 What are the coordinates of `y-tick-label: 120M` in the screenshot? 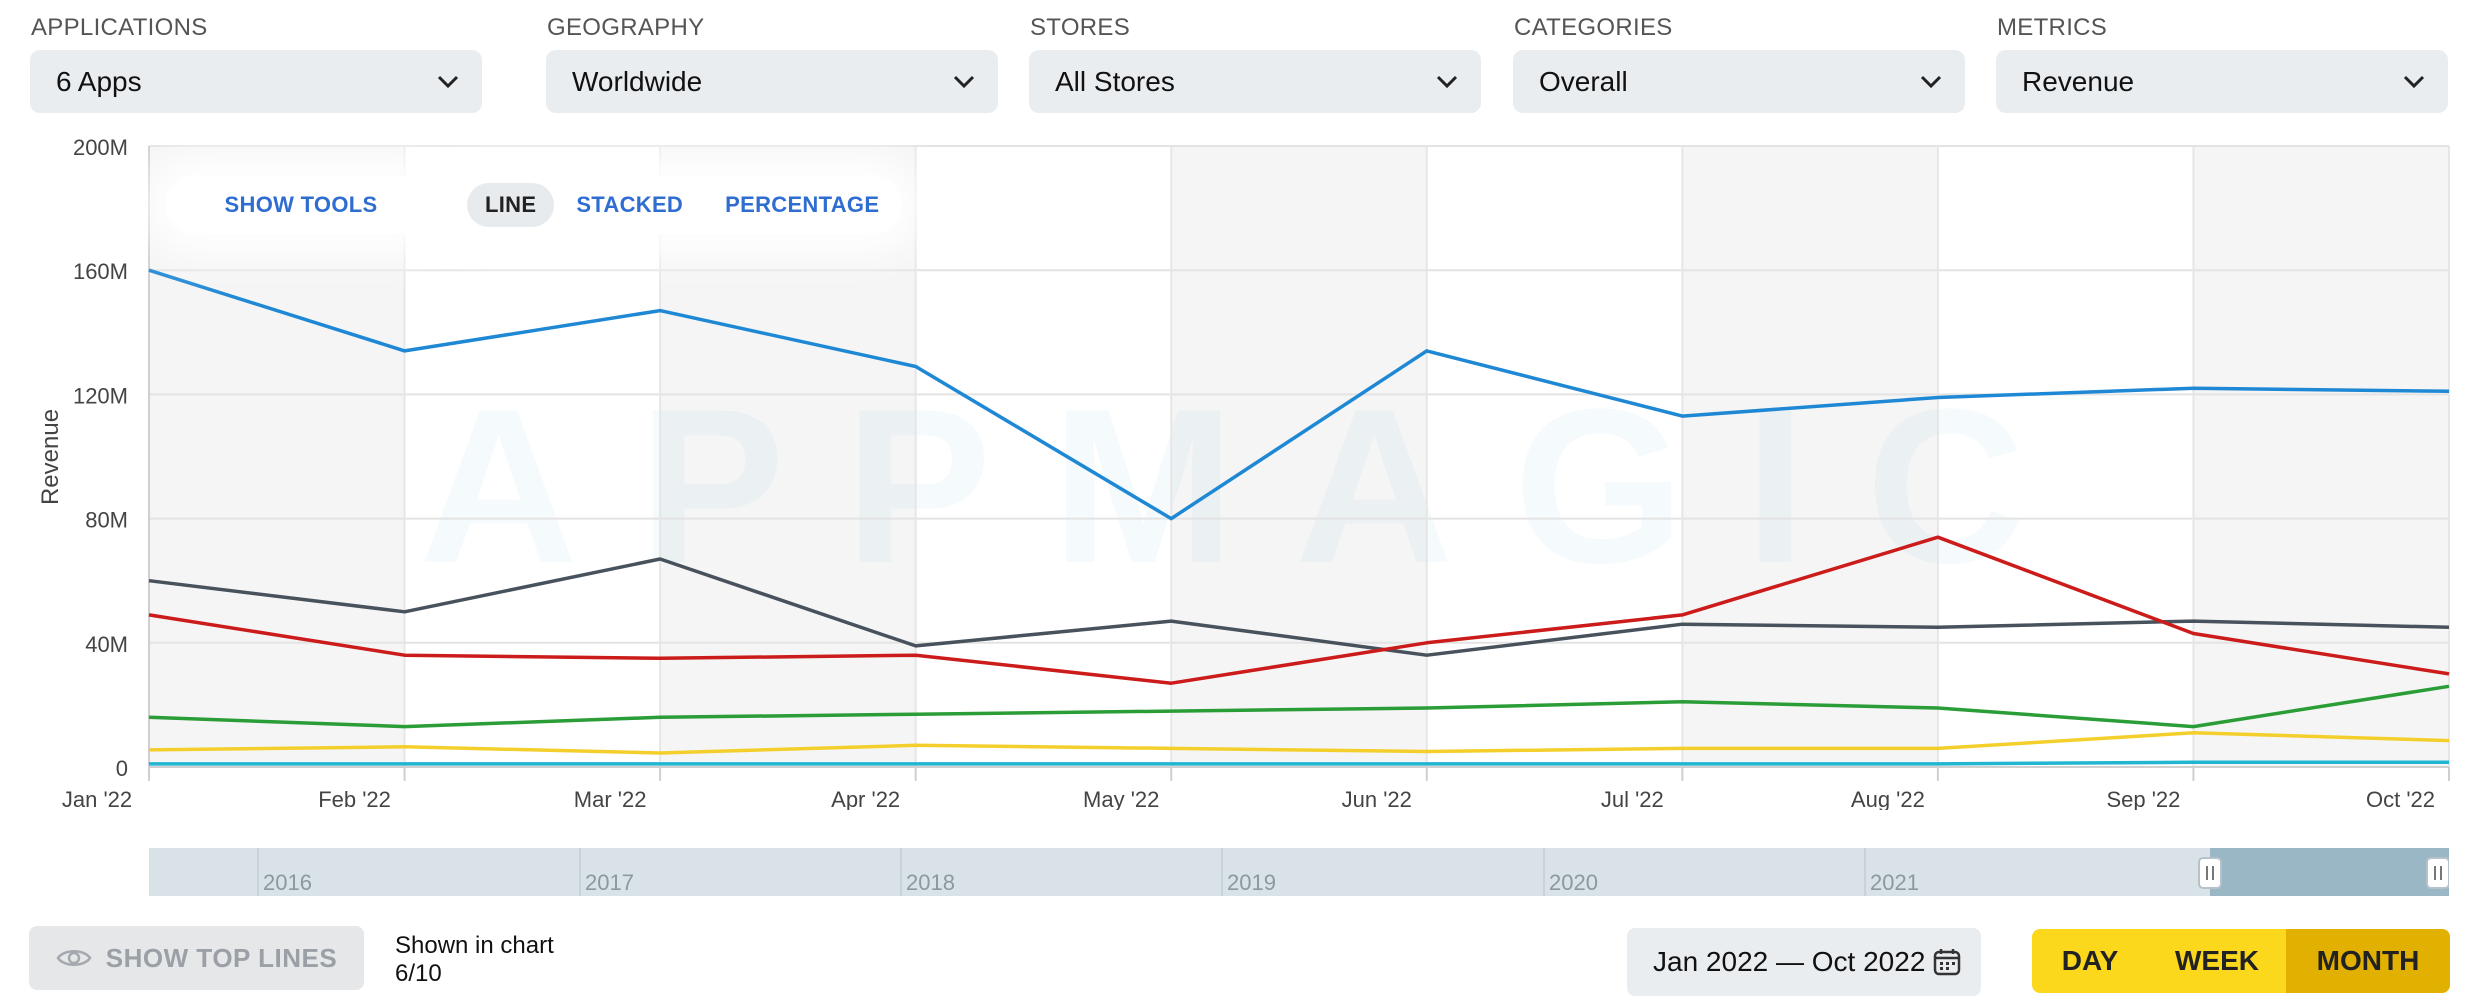 It's located at (100, 395).